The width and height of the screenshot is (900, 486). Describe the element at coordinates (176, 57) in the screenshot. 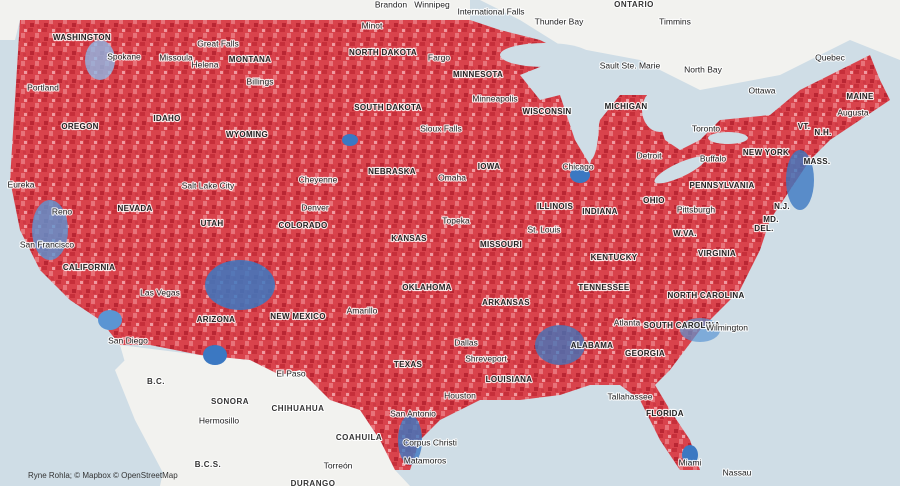

I see `city-label: Missoula` at that location.